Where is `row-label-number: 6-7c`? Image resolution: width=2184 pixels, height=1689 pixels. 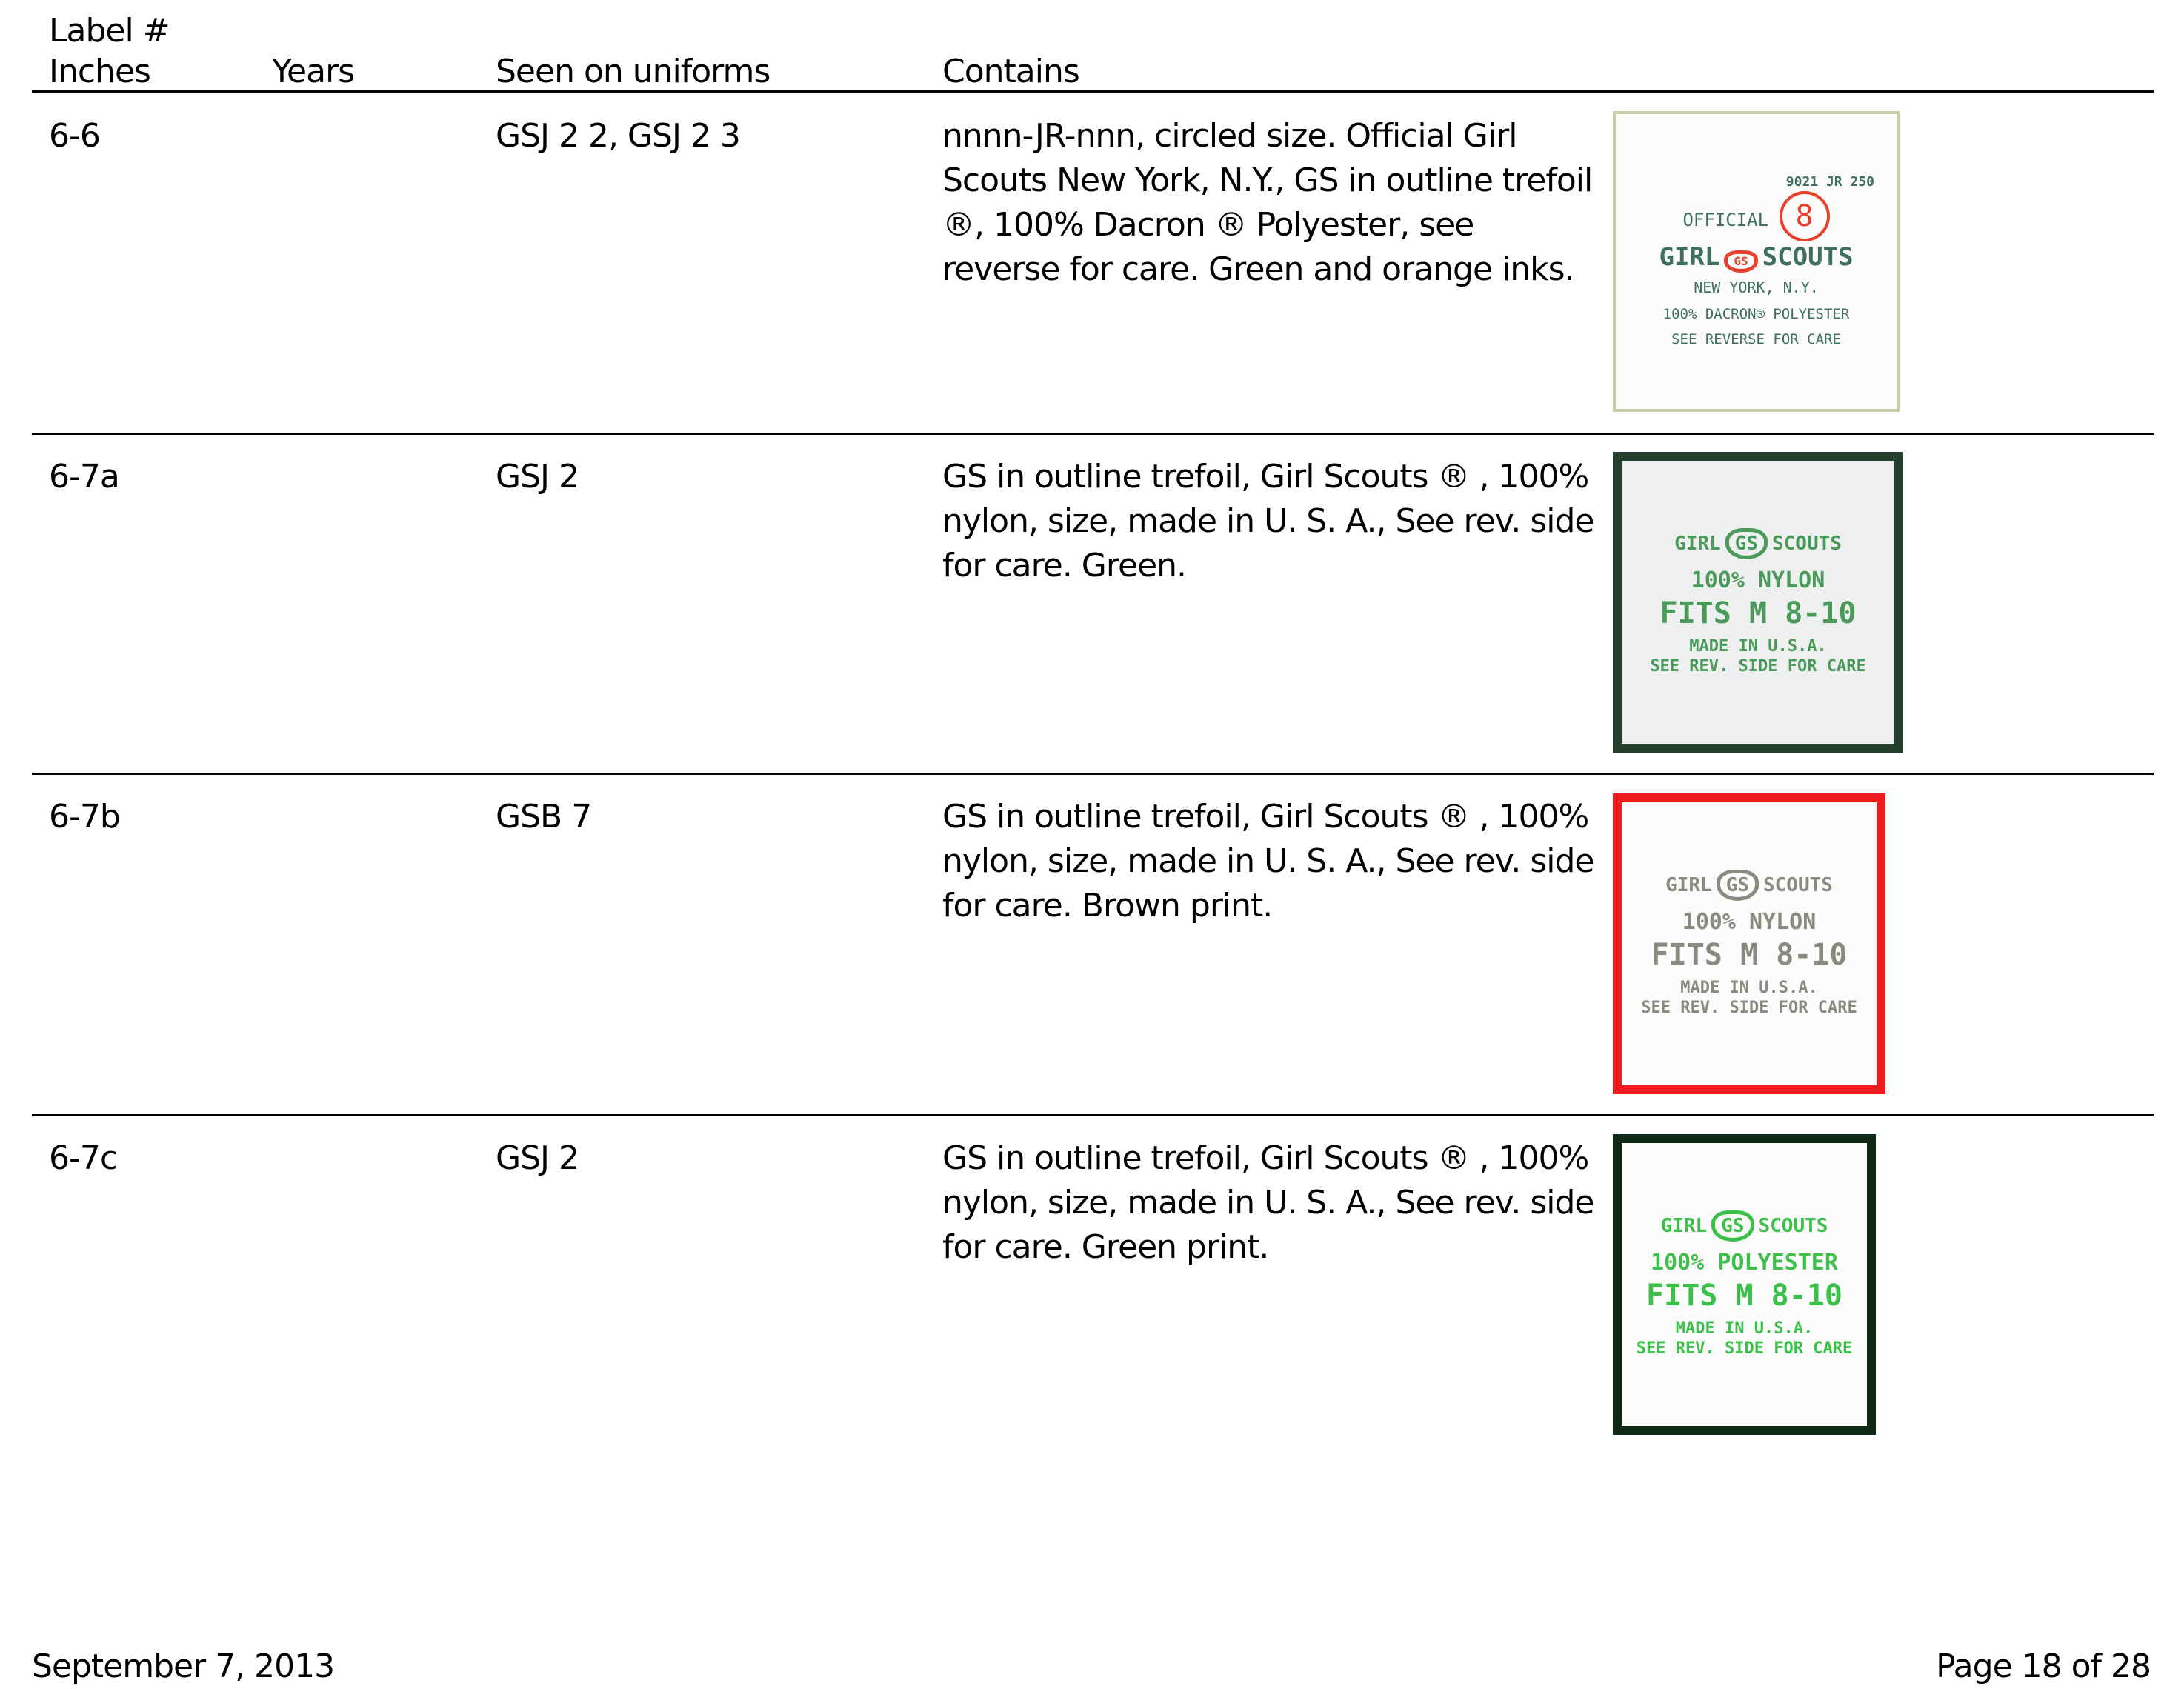 row-label-number: 6-7c is located at coordinates (83, 1158).